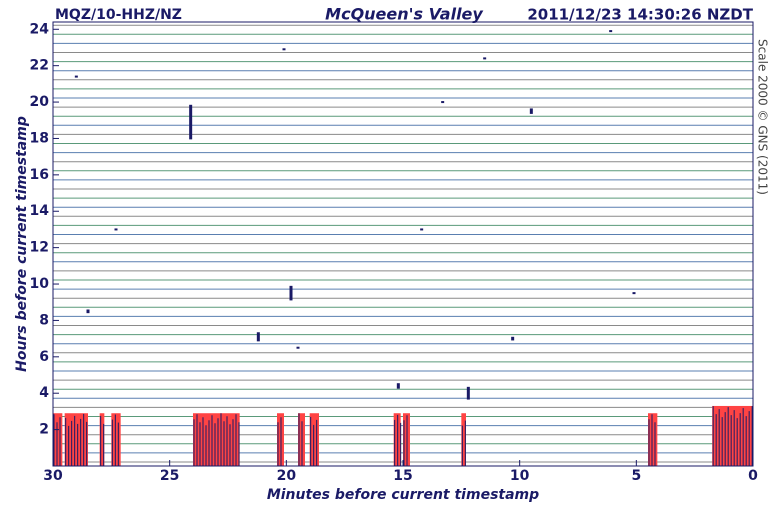  What do you see at coordinates (44, 357) in the screenshot?
I see `y-tick-label: 6` at bounding box center [44, 357].